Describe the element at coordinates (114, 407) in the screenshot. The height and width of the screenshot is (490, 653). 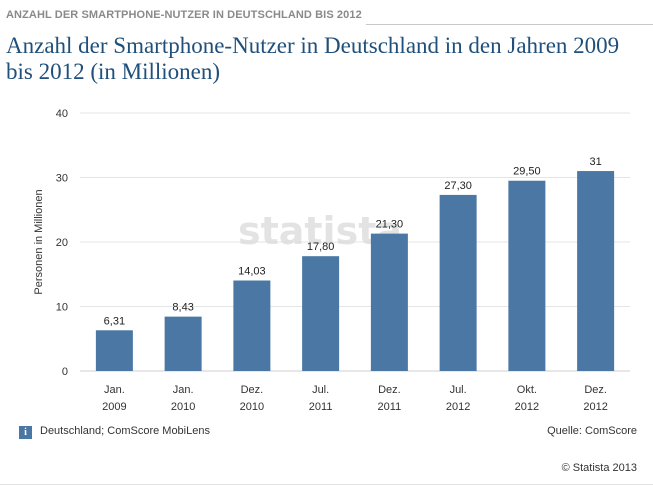
I see `x-tick-label: 2009` at that location.